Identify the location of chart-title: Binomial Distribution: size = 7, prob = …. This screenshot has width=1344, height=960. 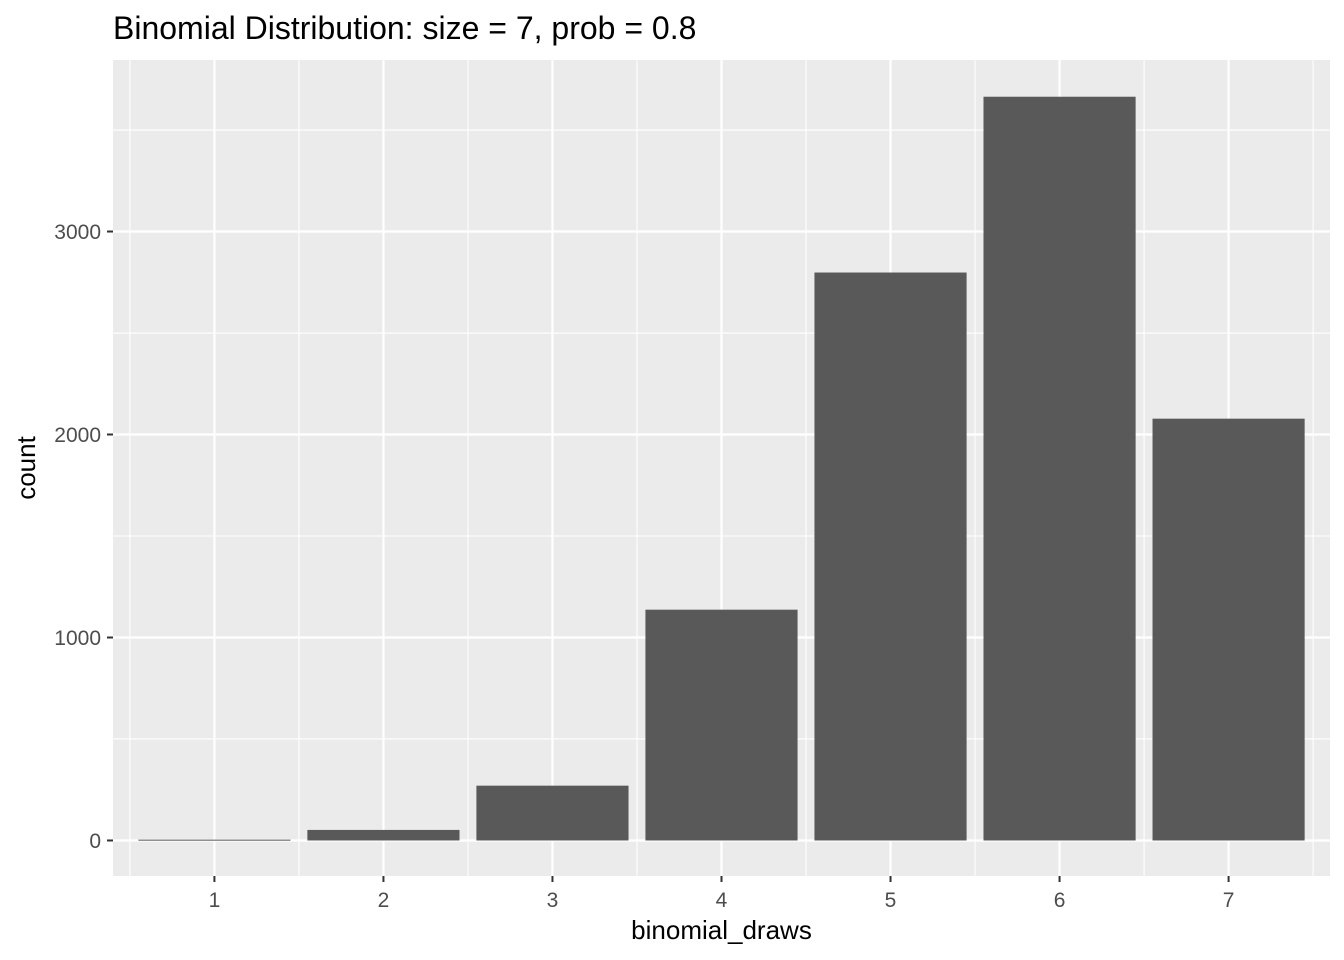
(404, 28).